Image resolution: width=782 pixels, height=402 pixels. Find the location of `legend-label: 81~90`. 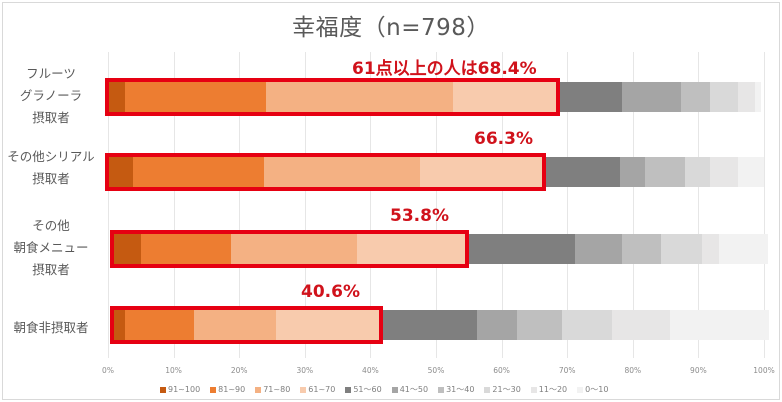

legend-label: 81~90 is located at coordinates (232, 389).